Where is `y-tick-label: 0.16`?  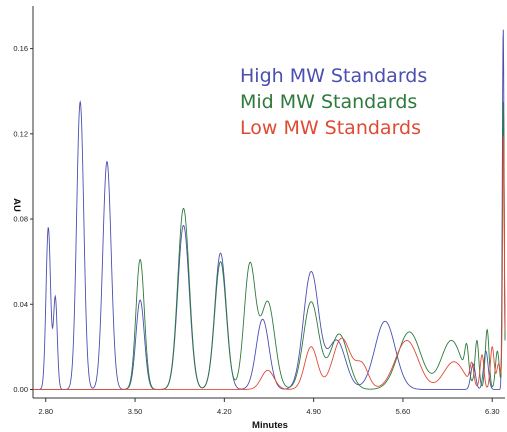 y-tick-label: 0.16 is located at coordinates (20, 48).